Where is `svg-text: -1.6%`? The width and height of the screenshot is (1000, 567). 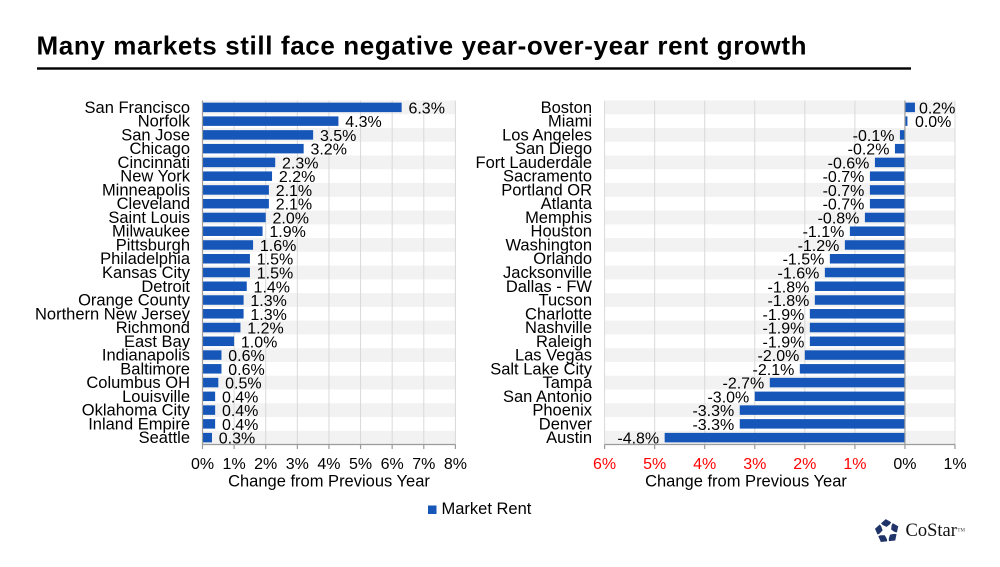
svg-text: -1.6% is located at coordinates (799, 274).